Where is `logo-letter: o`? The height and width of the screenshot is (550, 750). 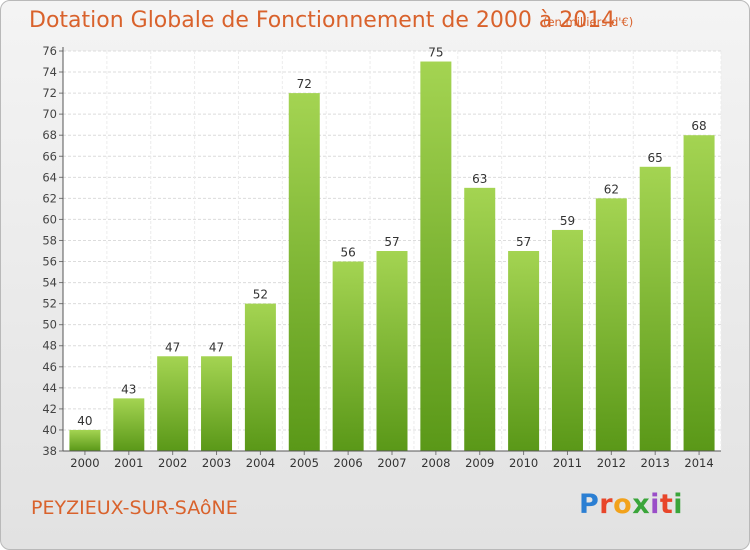
logo-letter: o is located at coordinates (623, 504).